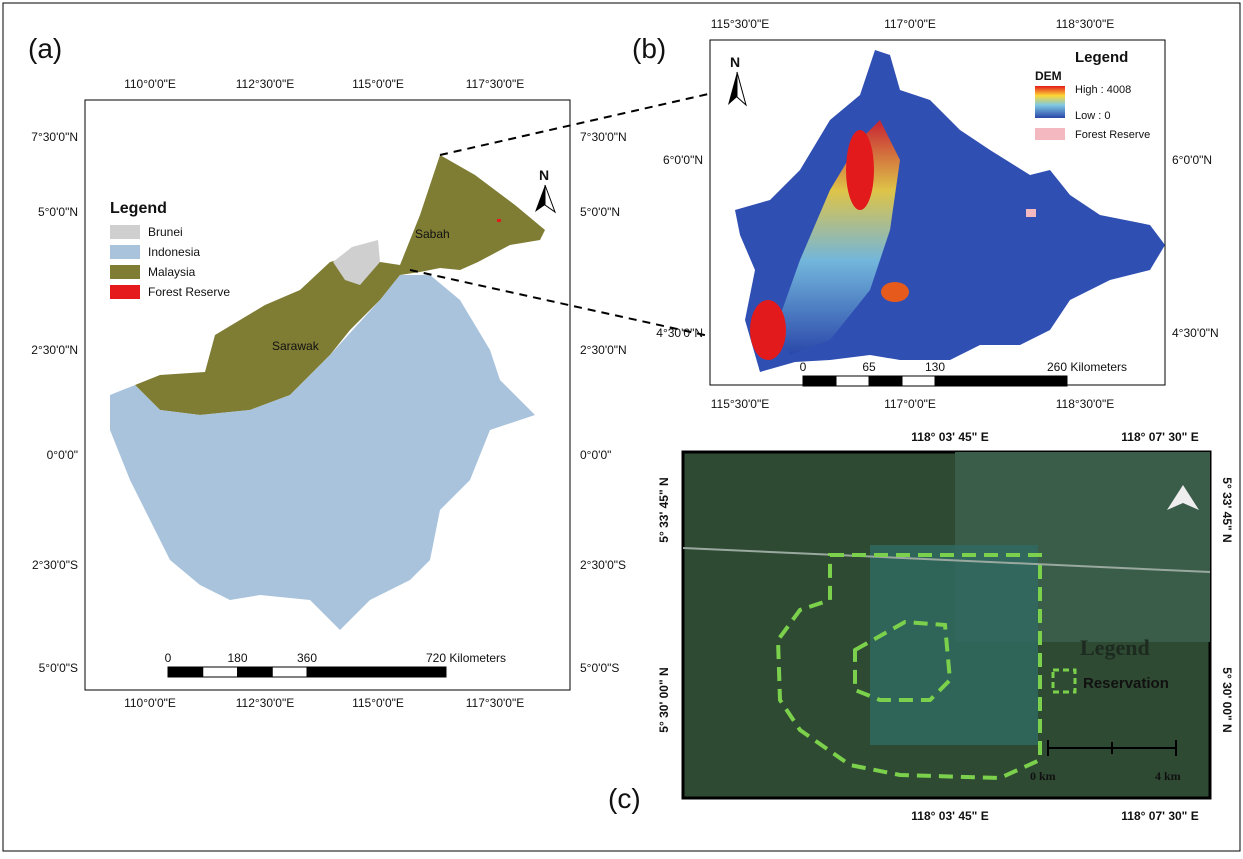 This screenshot has width=1243, height=859. I want to click on scale-bar: 0 180 360 720 Kilometers, so click(335, 664).